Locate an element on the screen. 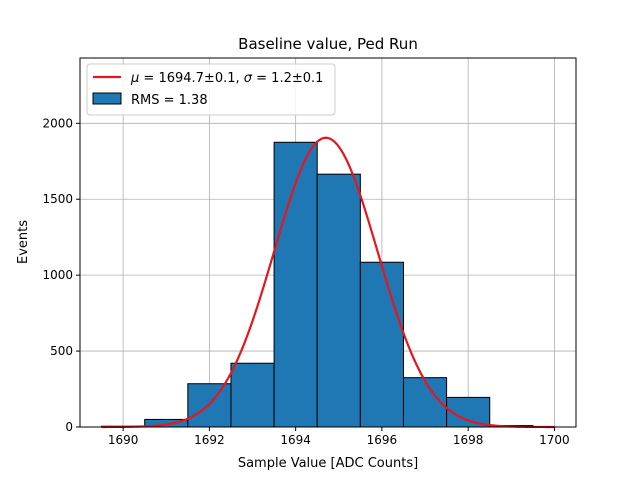  x-tick-label: 1690 is located at coordinates (123, 440).